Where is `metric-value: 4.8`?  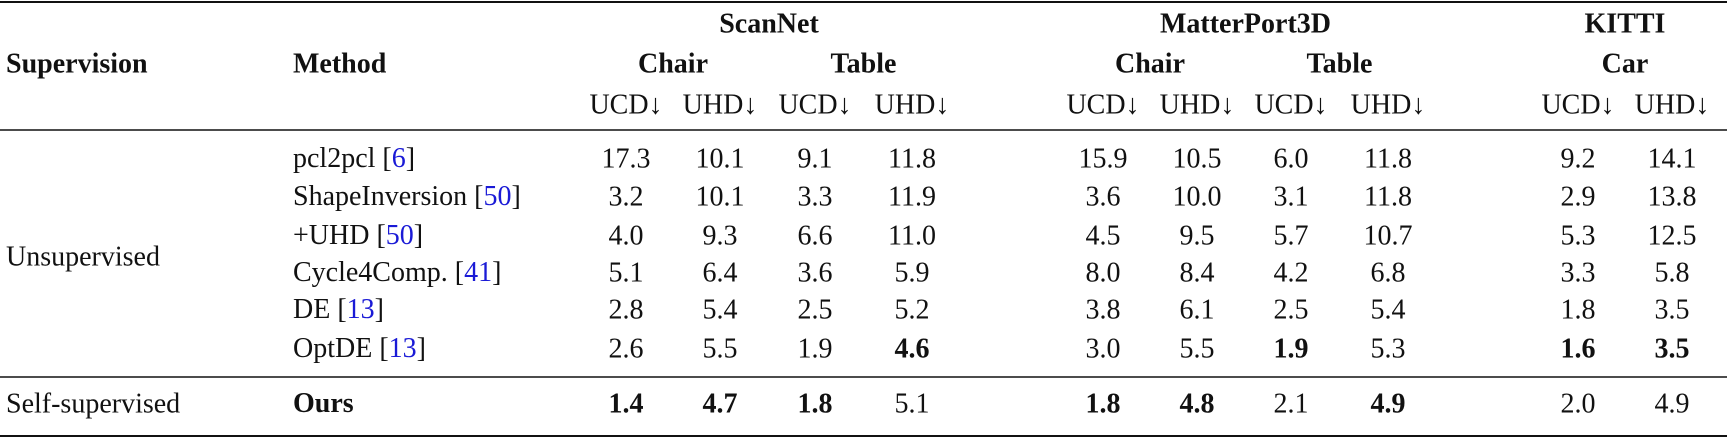
metric-value: 4.8 is located at coordinates (1197, 403).